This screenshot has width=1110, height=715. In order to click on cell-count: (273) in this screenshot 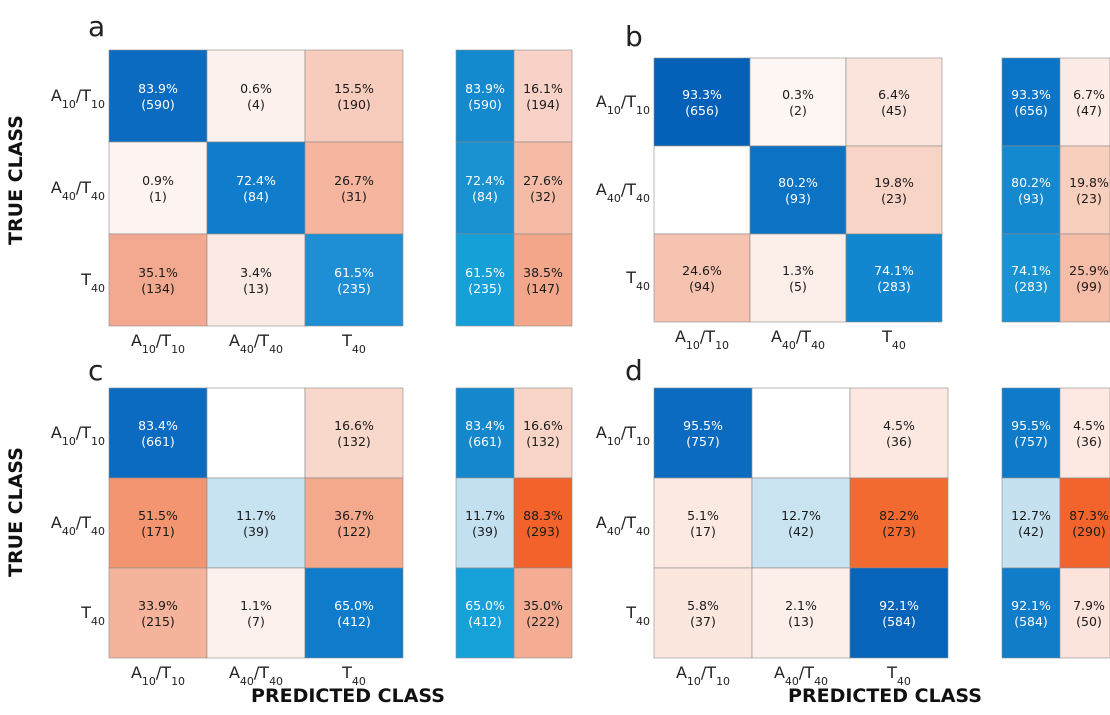, I will do `click(899, 531)`.